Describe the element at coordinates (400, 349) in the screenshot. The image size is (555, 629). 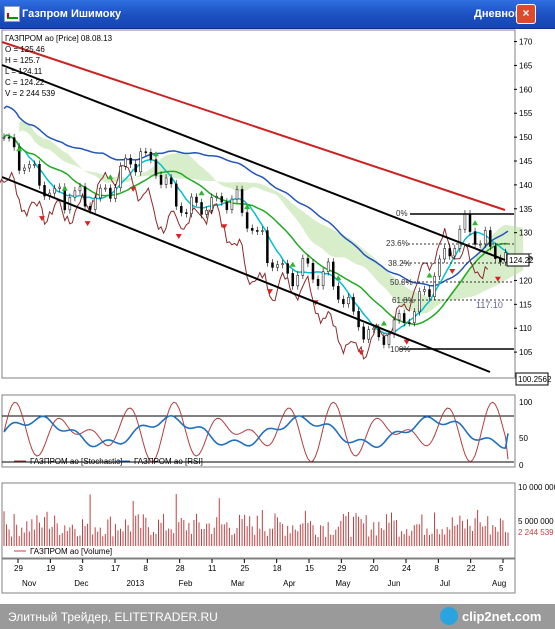
I see `fib-label-100: 100%` at that location.